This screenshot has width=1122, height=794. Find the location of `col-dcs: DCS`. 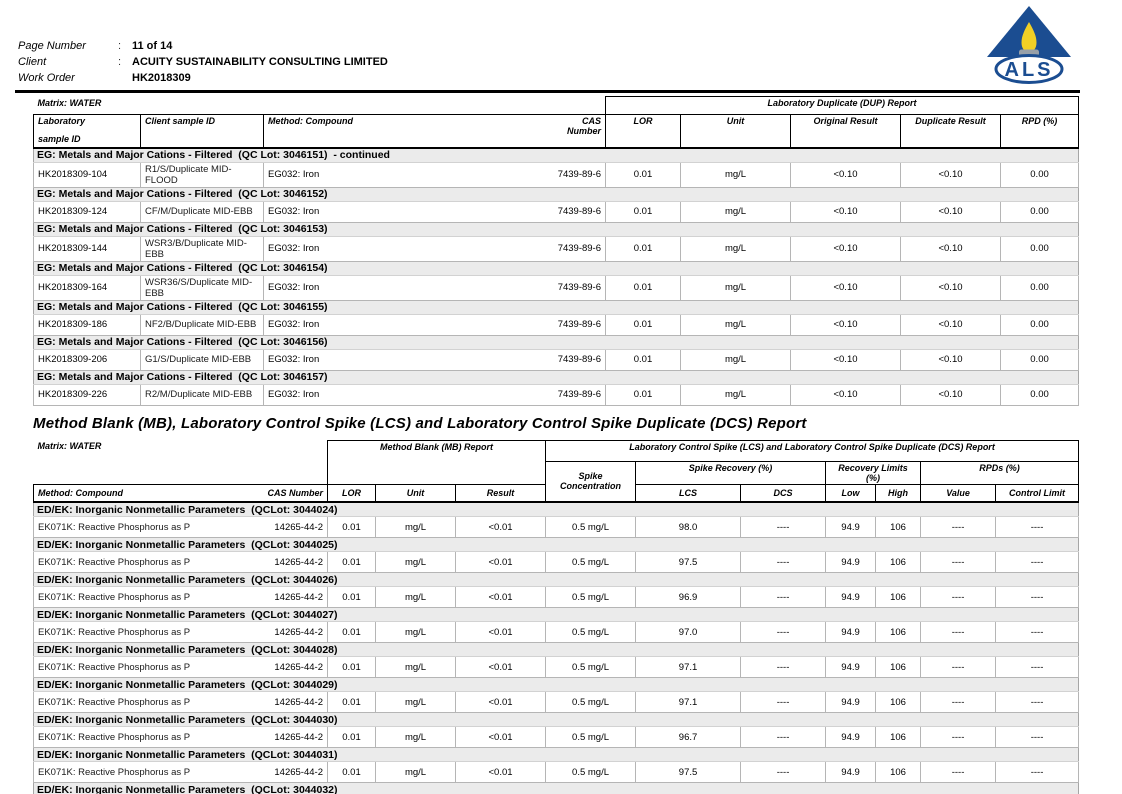

col-dcs: DCS is located at coordinates (783, 493).